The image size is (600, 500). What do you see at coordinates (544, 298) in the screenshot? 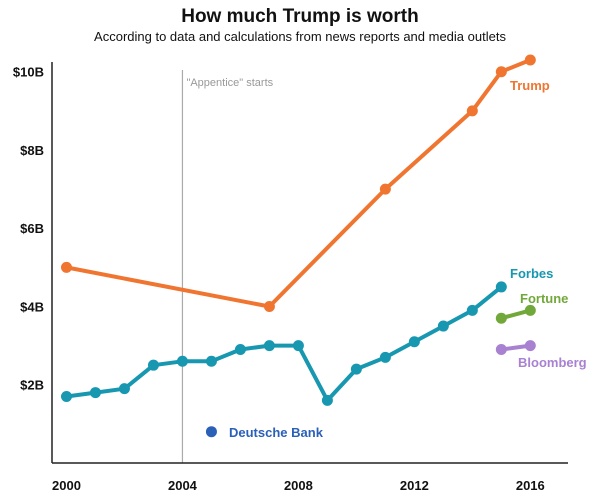
I see `series-label-fortune: Fortune` at bounding box center [544, 298].